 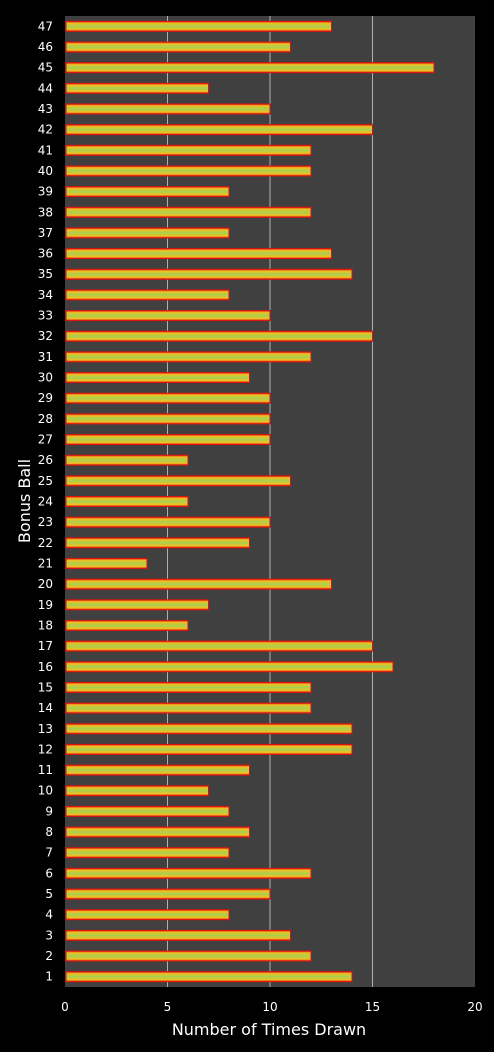 What do you see at coordinates (45, 522) in the screenshot?
I see `y-tick-label: 23` at bounding box center [45, 522].